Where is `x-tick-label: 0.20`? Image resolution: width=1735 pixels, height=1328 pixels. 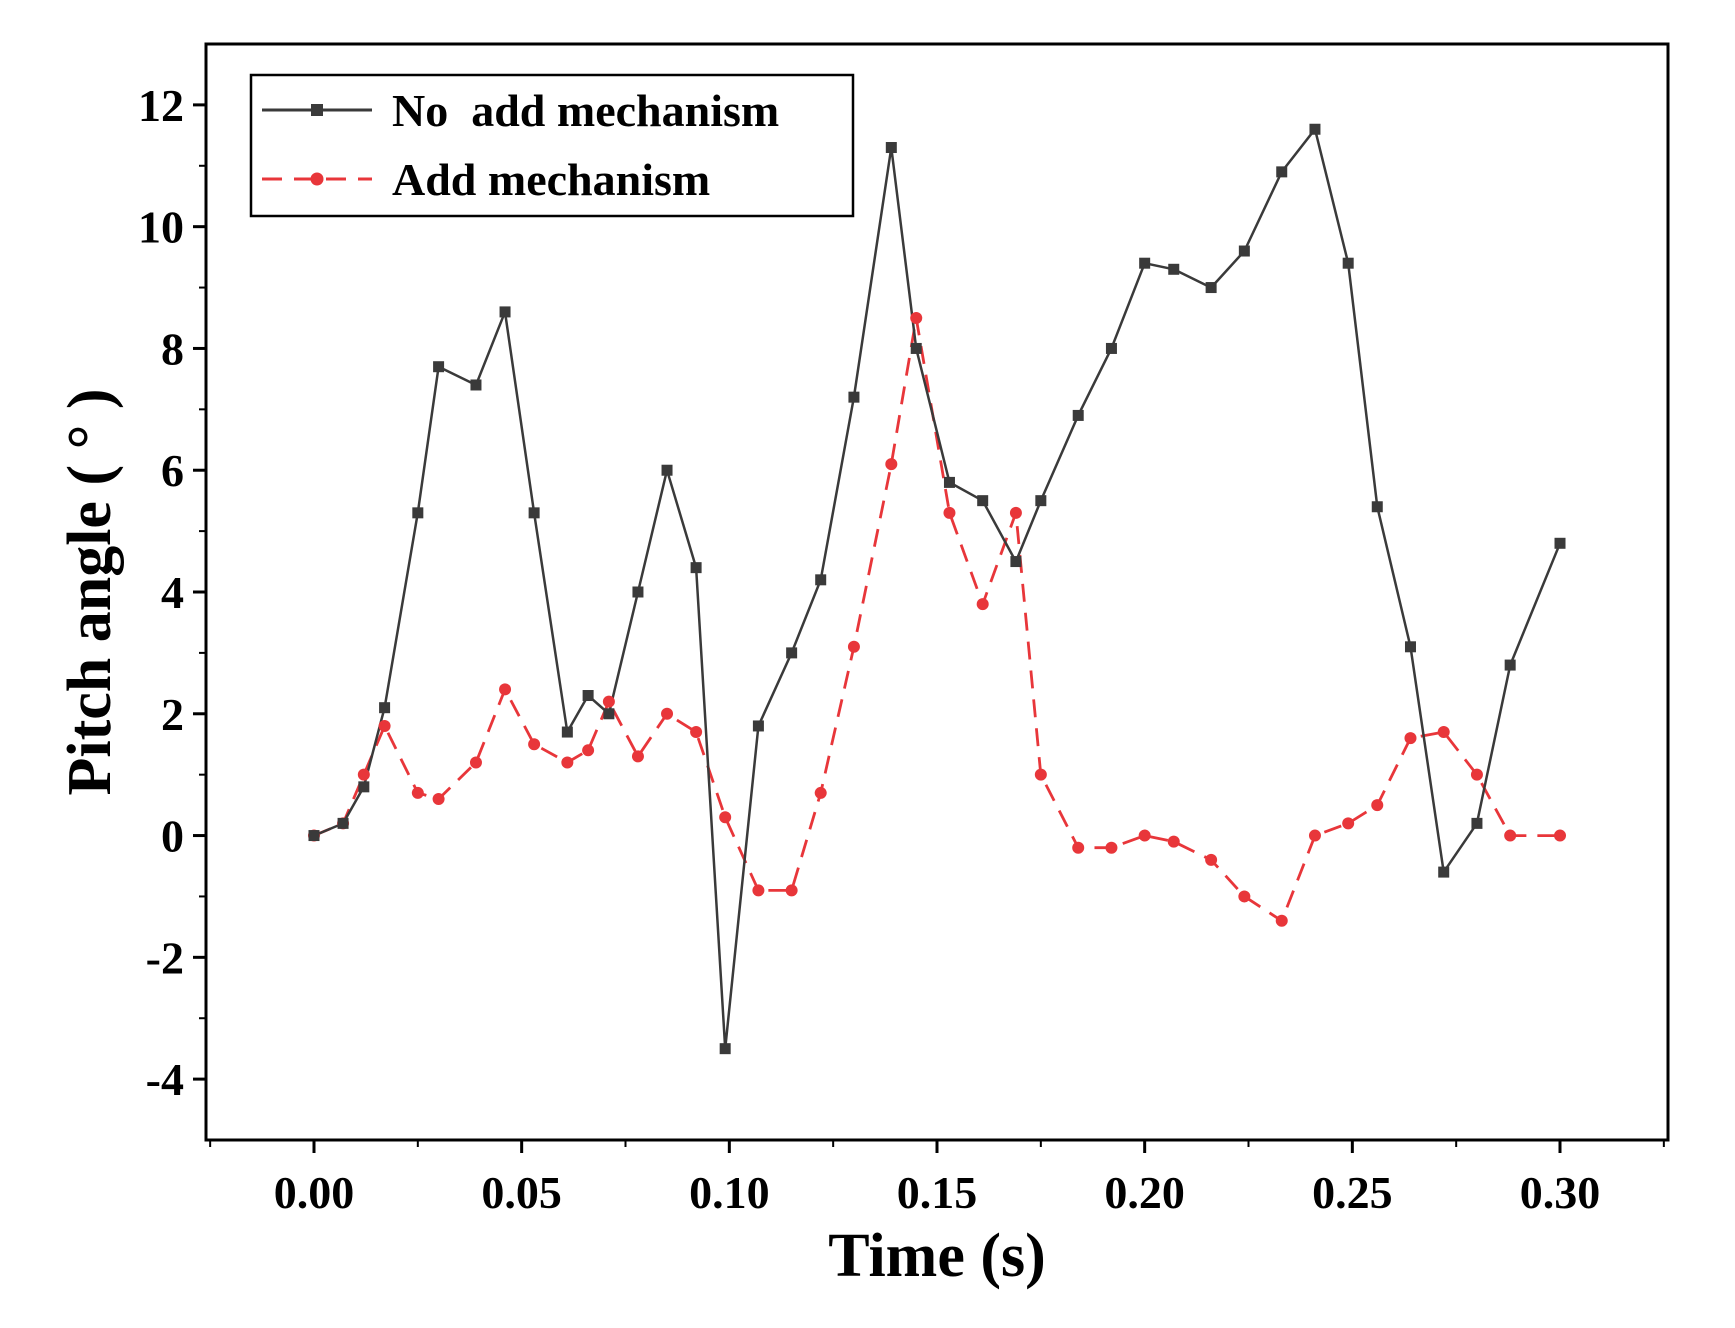 x-tick-label: 0.20 is located at coordinates (1144, 1192).